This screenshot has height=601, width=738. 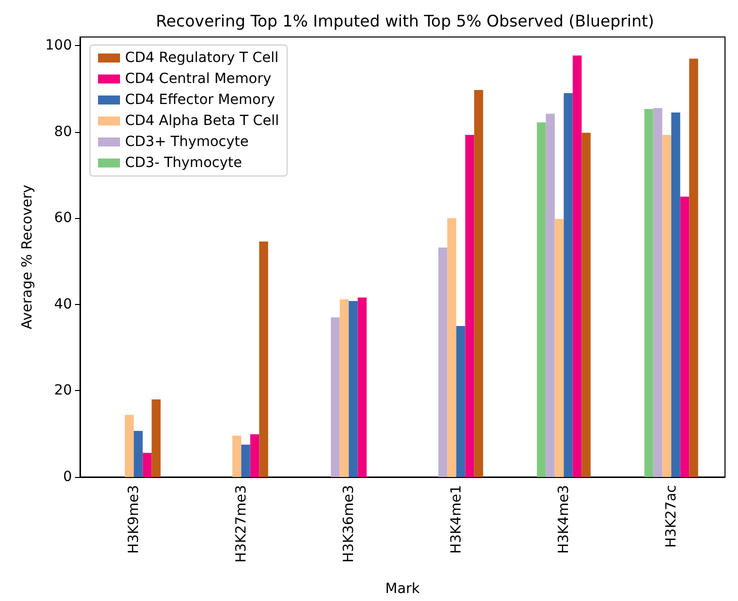 I want to click on y-tick-label: 80, so click(x=63, y=132).